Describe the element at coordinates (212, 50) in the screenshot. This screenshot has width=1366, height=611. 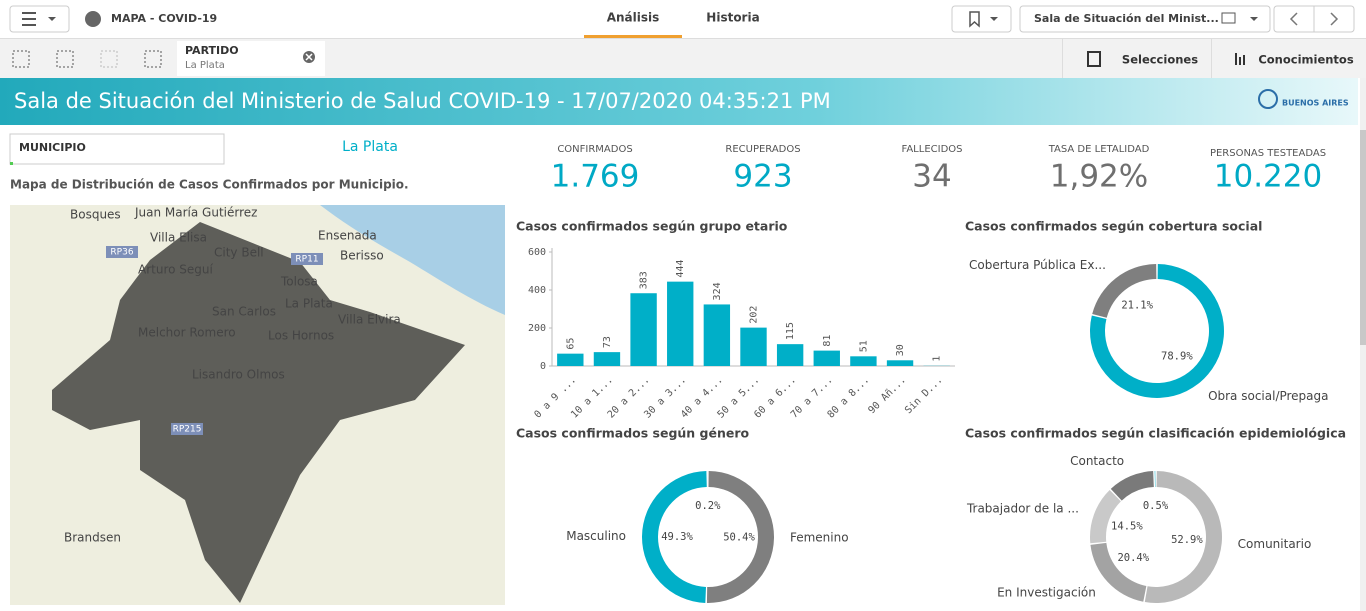
I see `selection-field: PARTIDO` at that location.